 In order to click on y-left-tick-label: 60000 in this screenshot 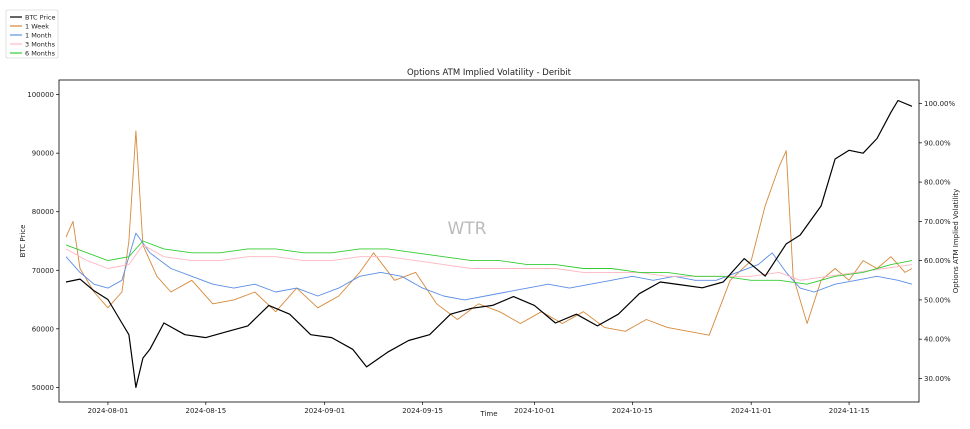, I will do `click(43, 329)`.